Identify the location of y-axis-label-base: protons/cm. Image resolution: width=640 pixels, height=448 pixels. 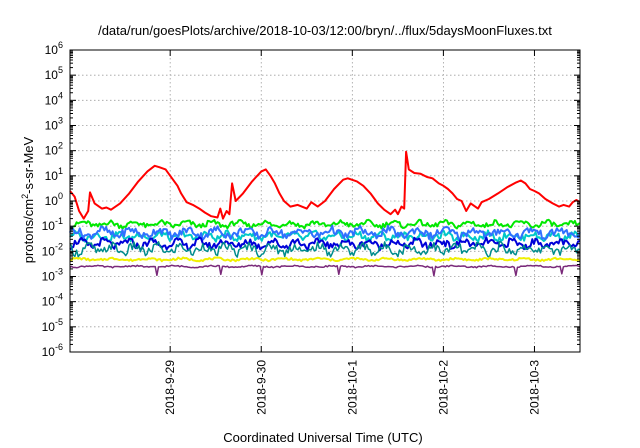
(28, 231).